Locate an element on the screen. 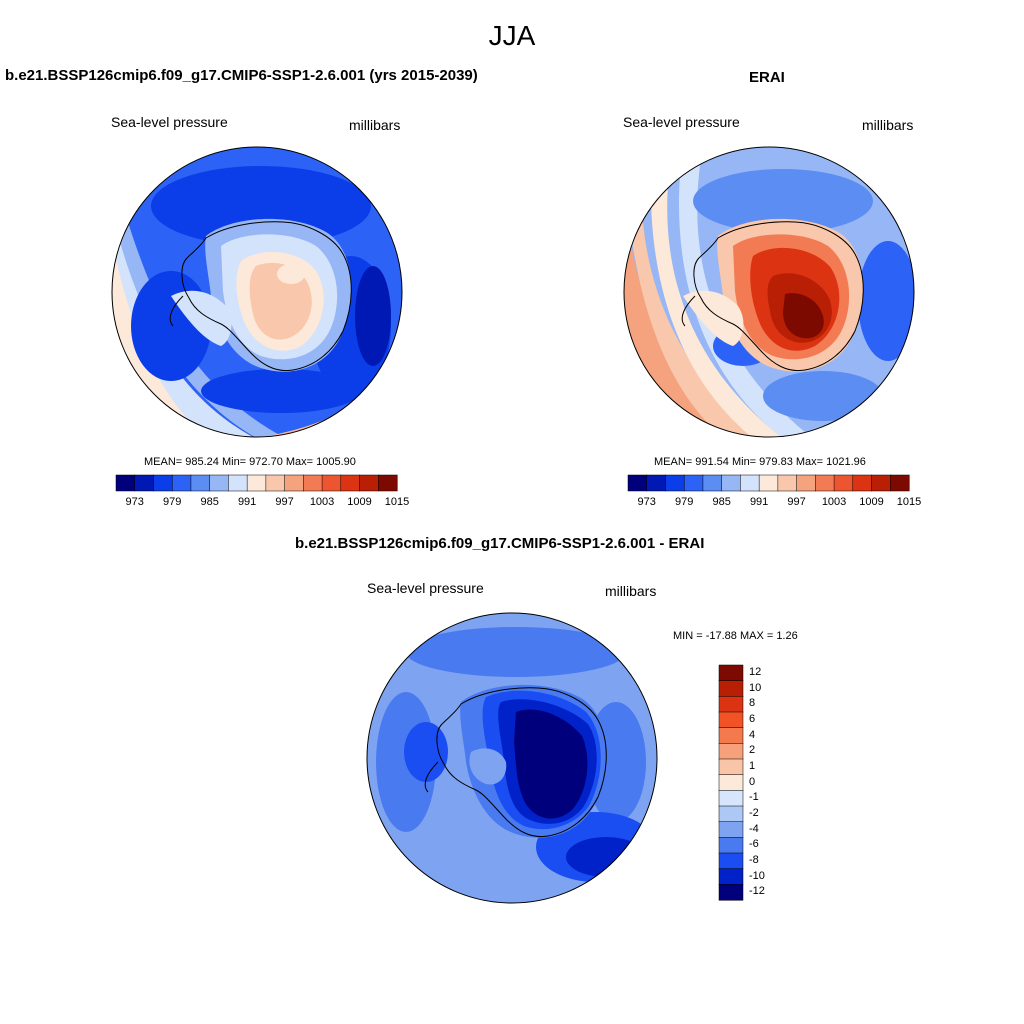  diff-variable-label: Sea-level pressure is located at coordinates (425, 588).